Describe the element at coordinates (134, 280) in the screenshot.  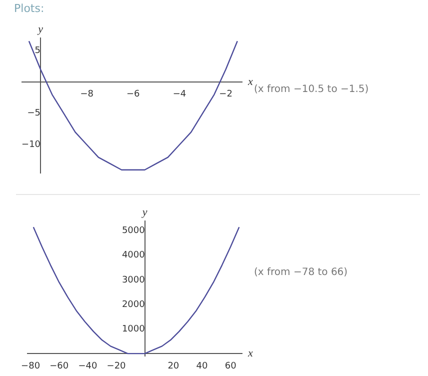
I see `y-tick-label: 3000` at that location.